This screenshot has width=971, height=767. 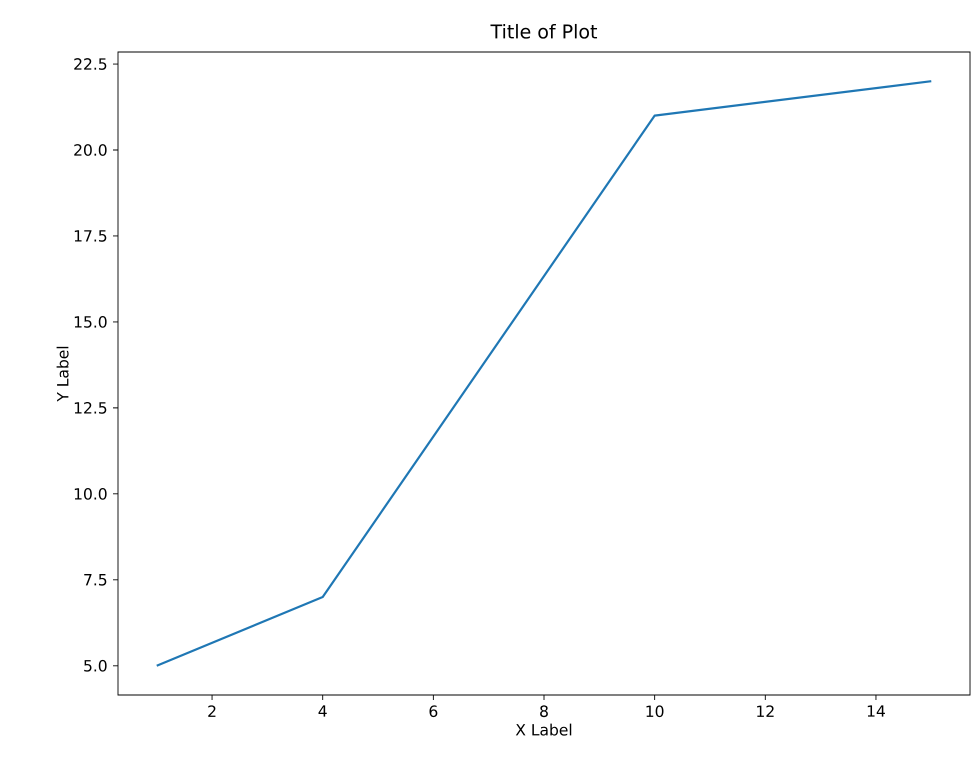 What do you see at coordinates (765, 711) in the screenshot?
I see `x-tick-label: 12` at bounding box center [765, 711].